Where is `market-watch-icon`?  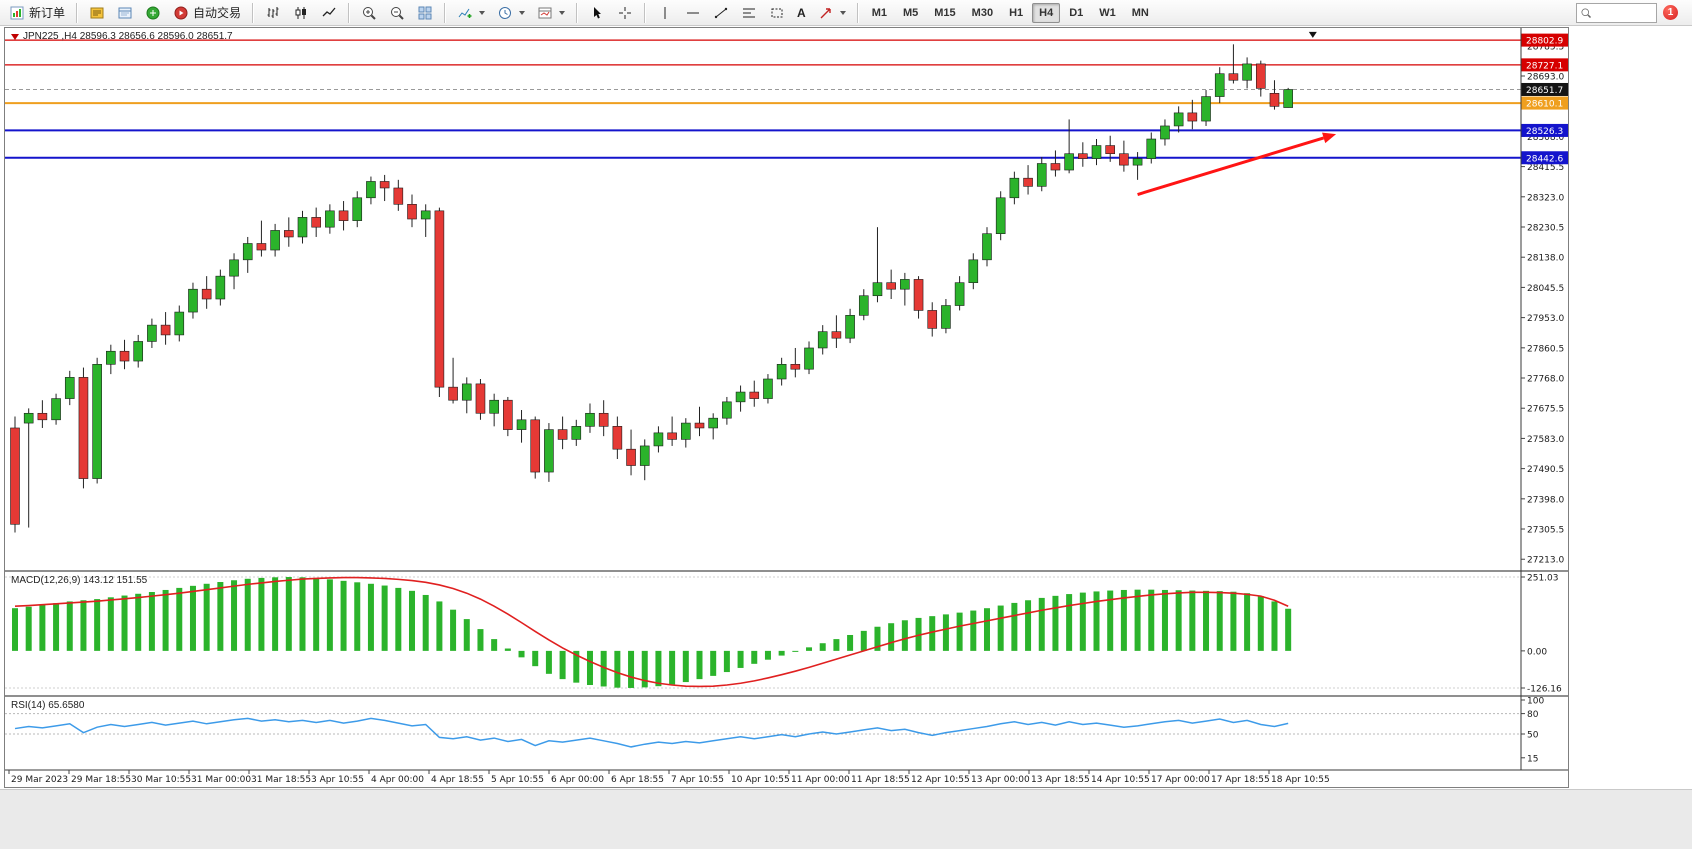 market-watch-icon is located at coordinates (97, 12).